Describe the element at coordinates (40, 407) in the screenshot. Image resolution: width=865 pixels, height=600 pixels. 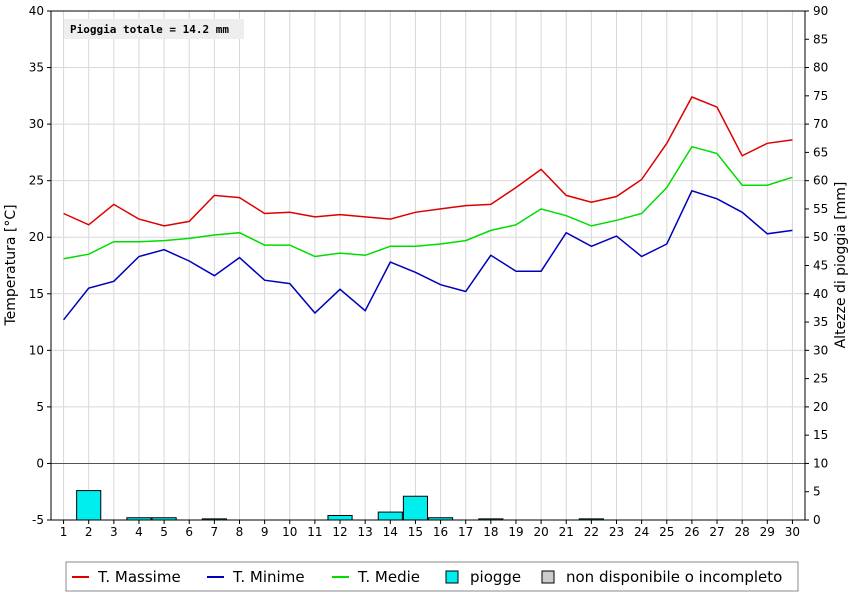
I see `y-tick-label: 5` at that location.